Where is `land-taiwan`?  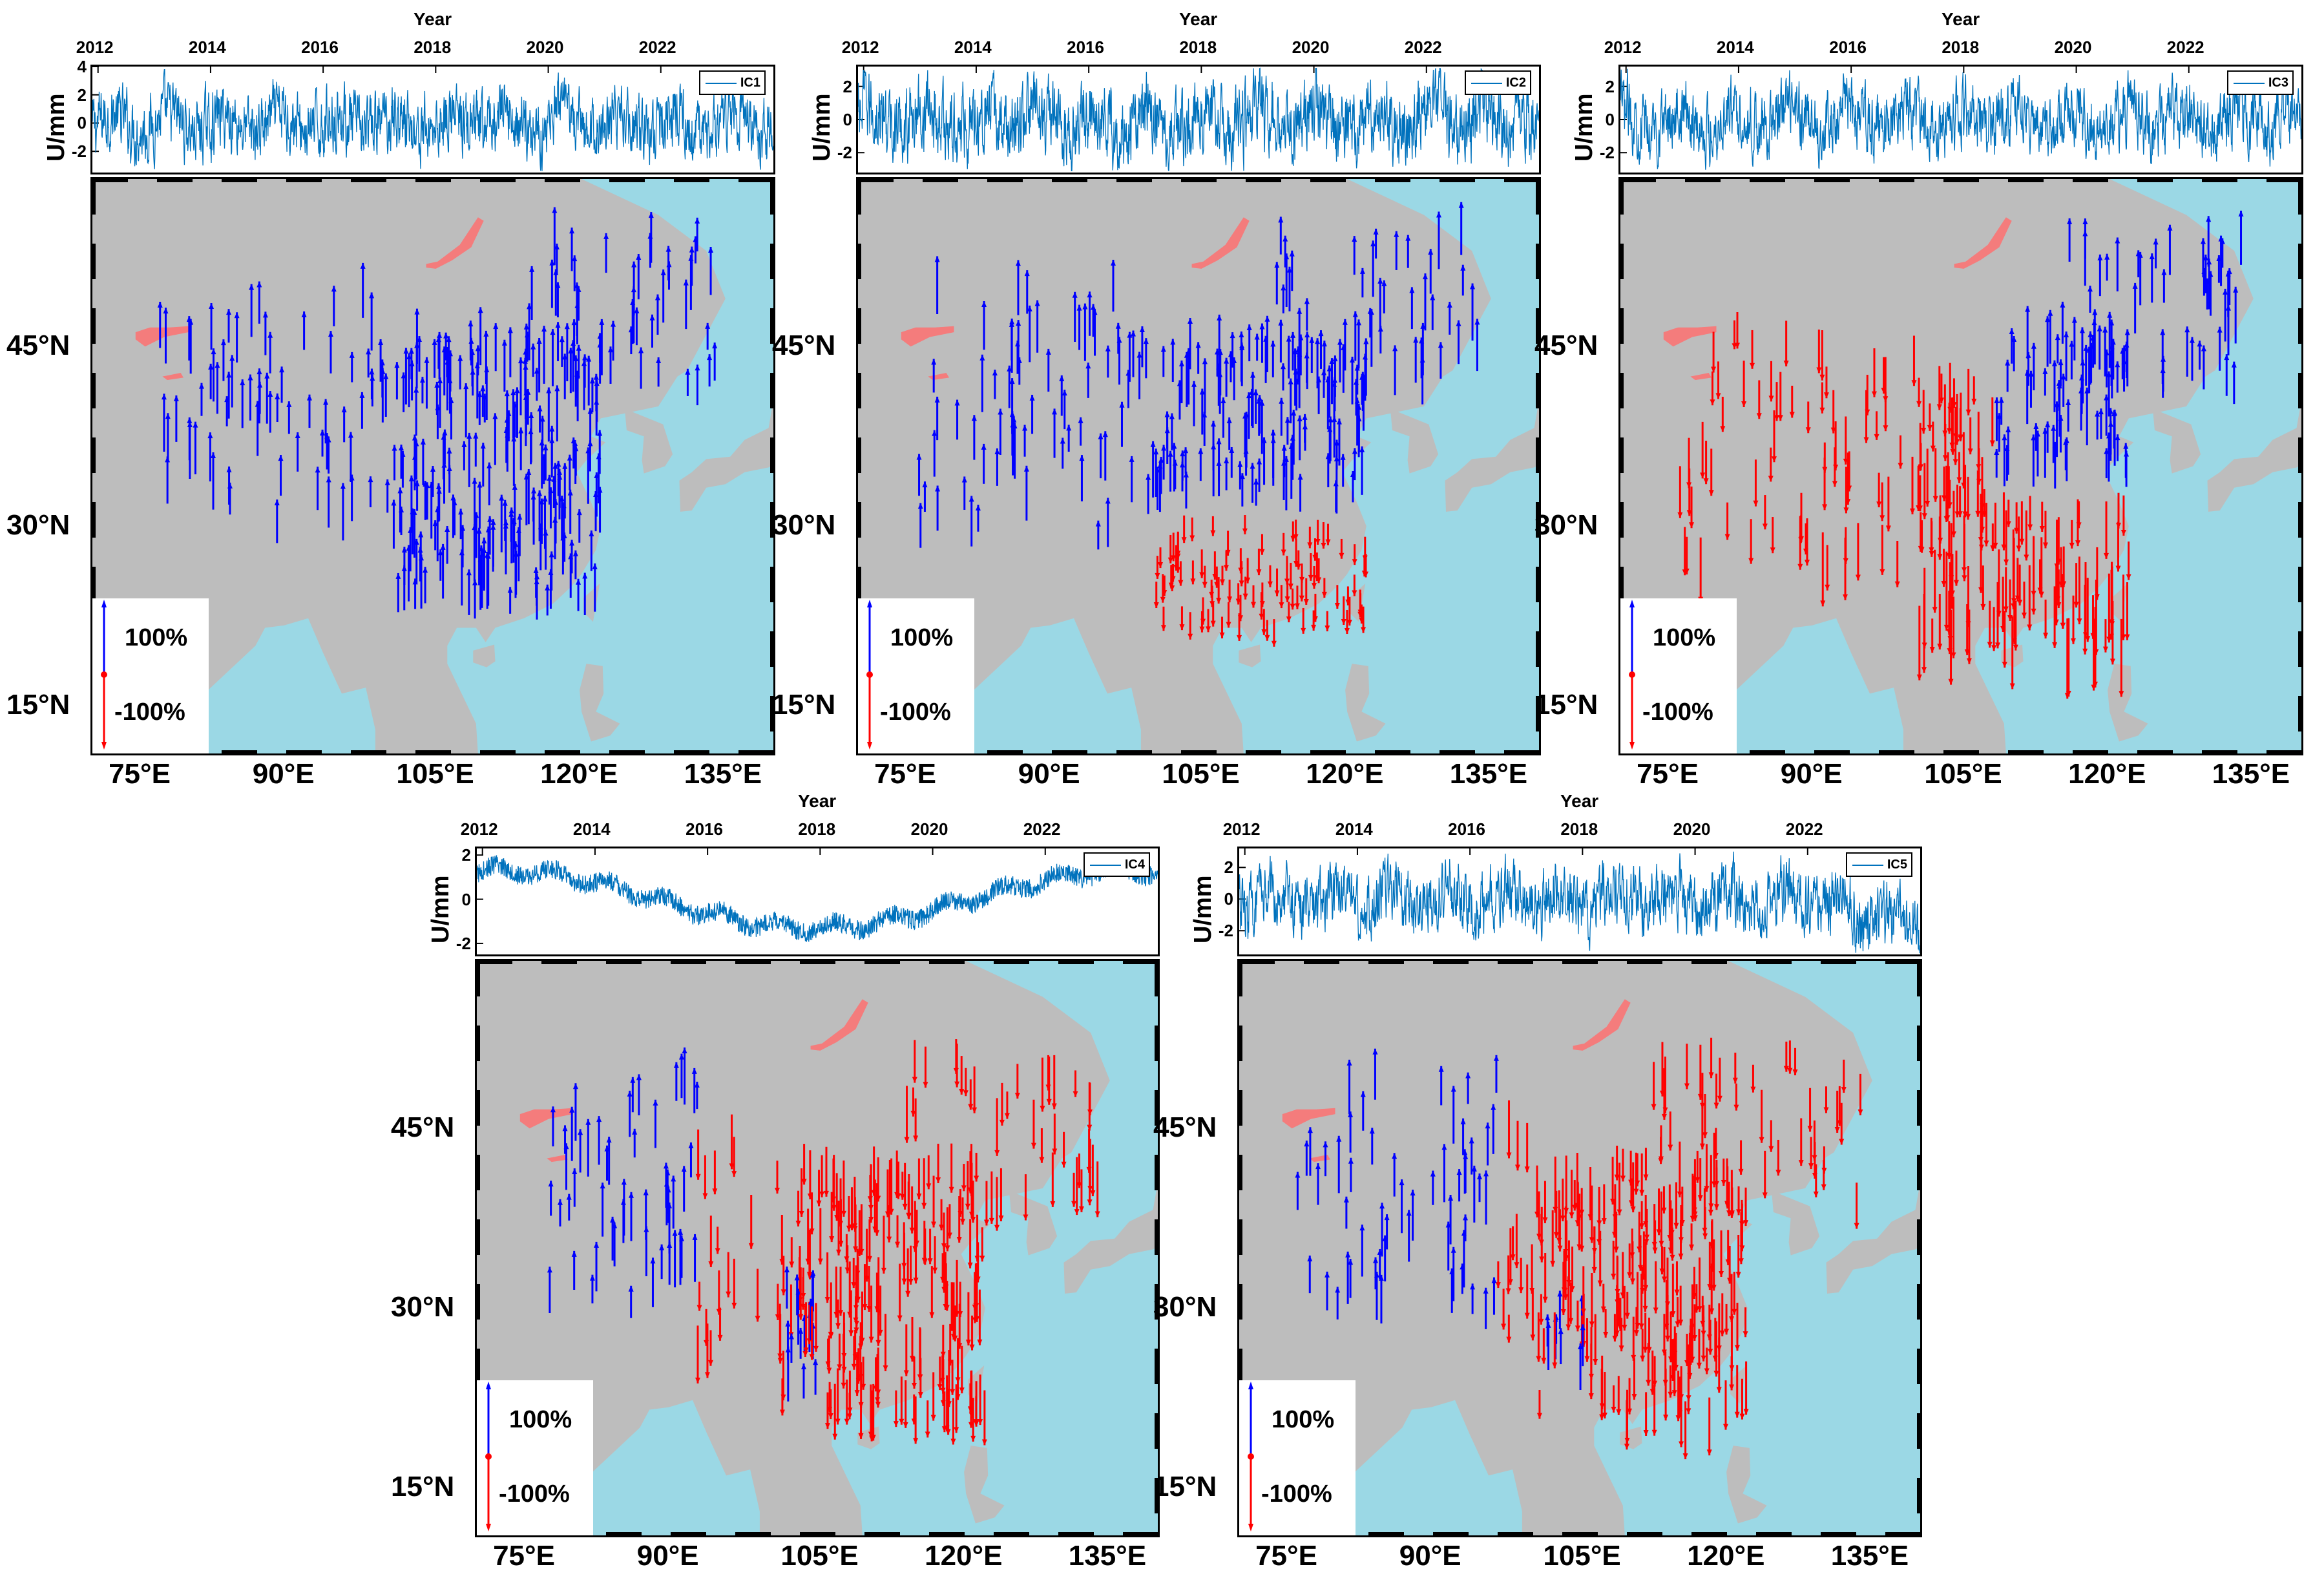
land-taiwan is located at coordinates (592, 603).